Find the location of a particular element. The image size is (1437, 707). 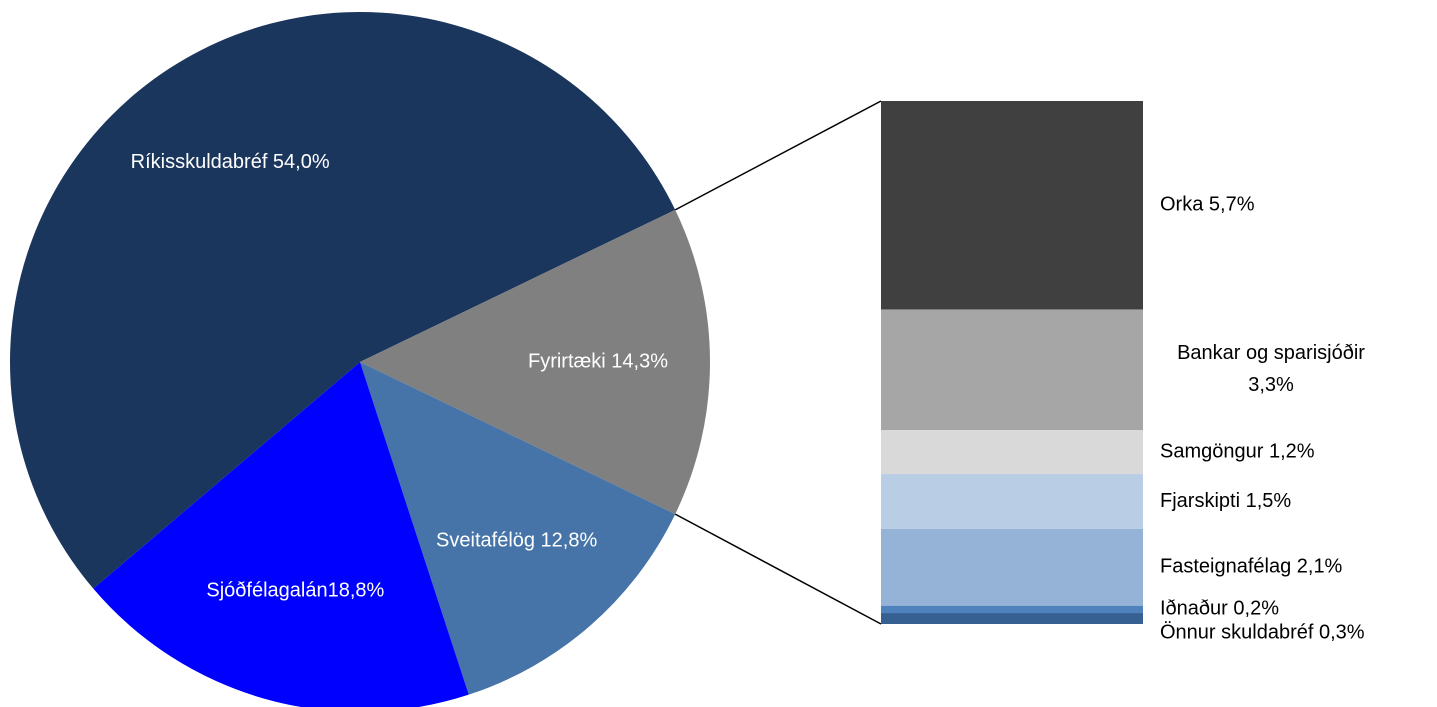

data-label: Önnur skuldabréf 0,3% is located at coordinates (1262, 633).